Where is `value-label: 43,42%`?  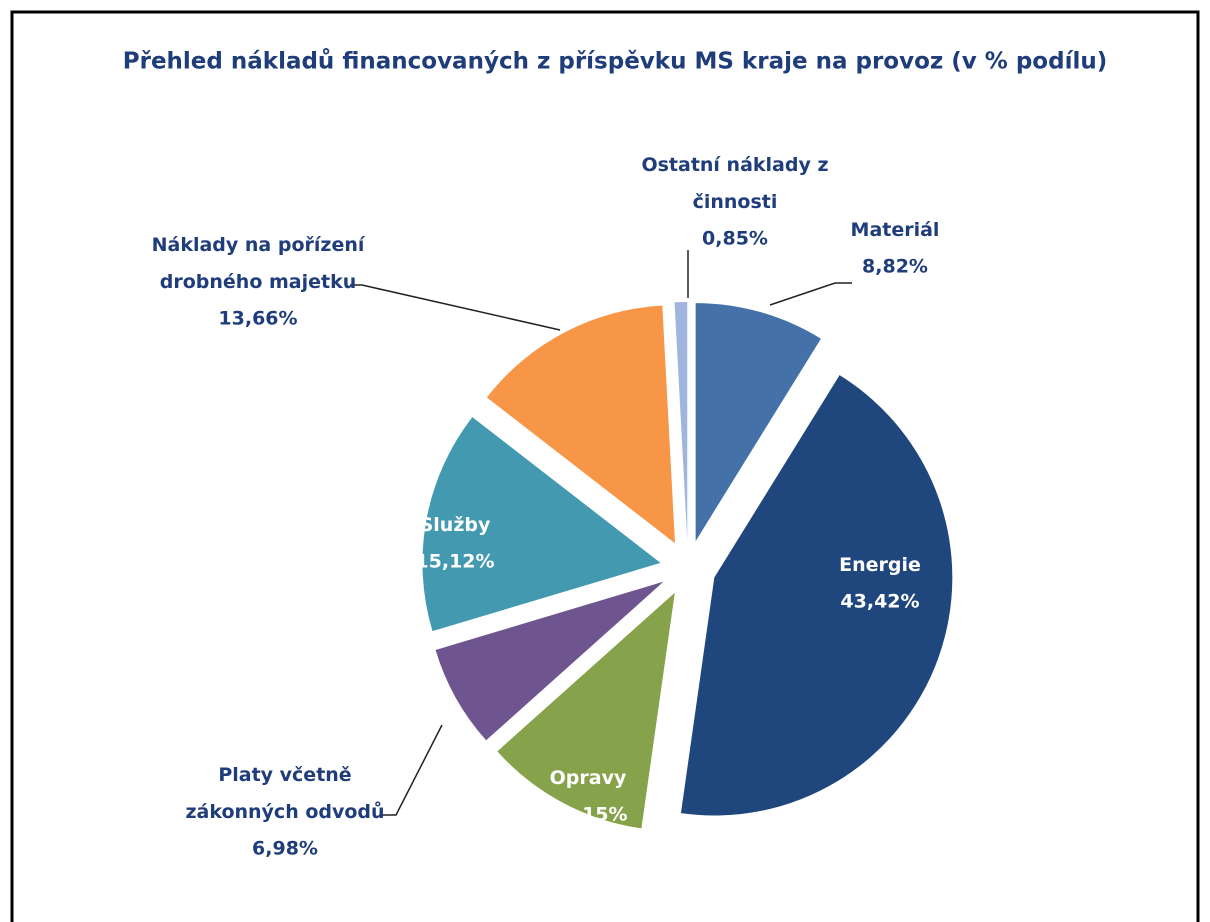
value-label: 43,42% is located at coordinates (879, 602).